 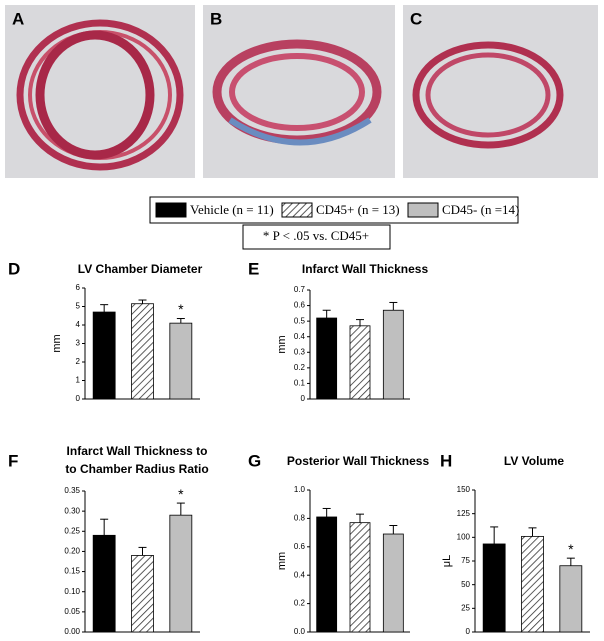 What do you see at coordinates (416, 18) in the screenshot?
I see `image-label: C` at bounding box center [416, 18].